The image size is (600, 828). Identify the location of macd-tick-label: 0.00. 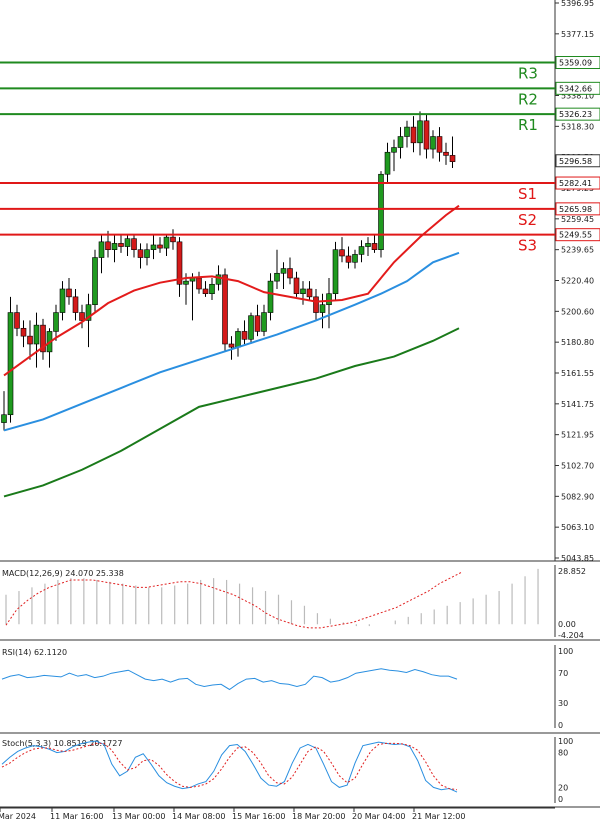
(567, 624).